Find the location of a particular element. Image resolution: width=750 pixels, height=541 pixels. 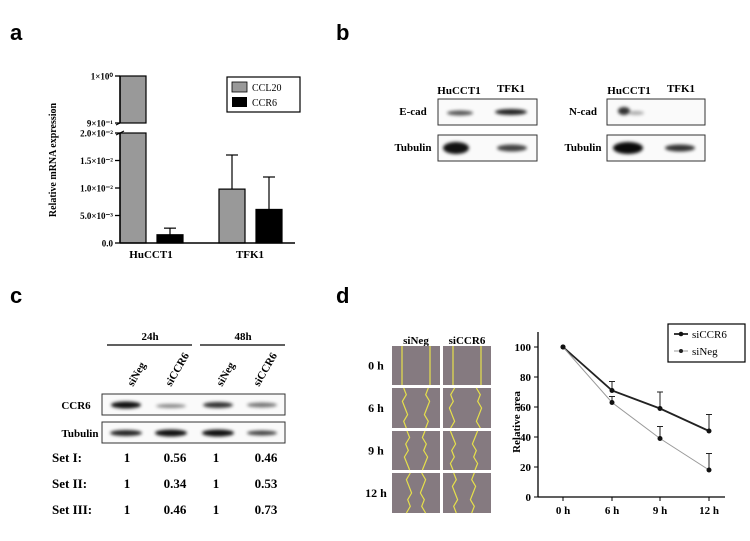

column-label: siCCR6 is located at coordinates (467, 341).